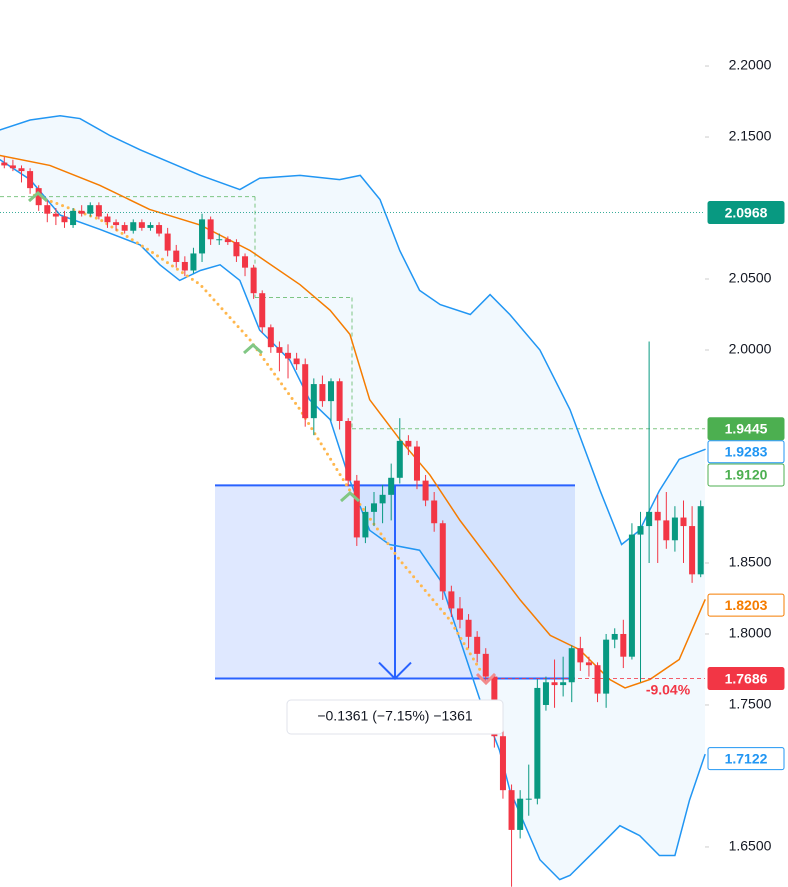 The width and height of the screenshot is (788, 887). I want to click on measure-arrowhead, so click(395, 670).